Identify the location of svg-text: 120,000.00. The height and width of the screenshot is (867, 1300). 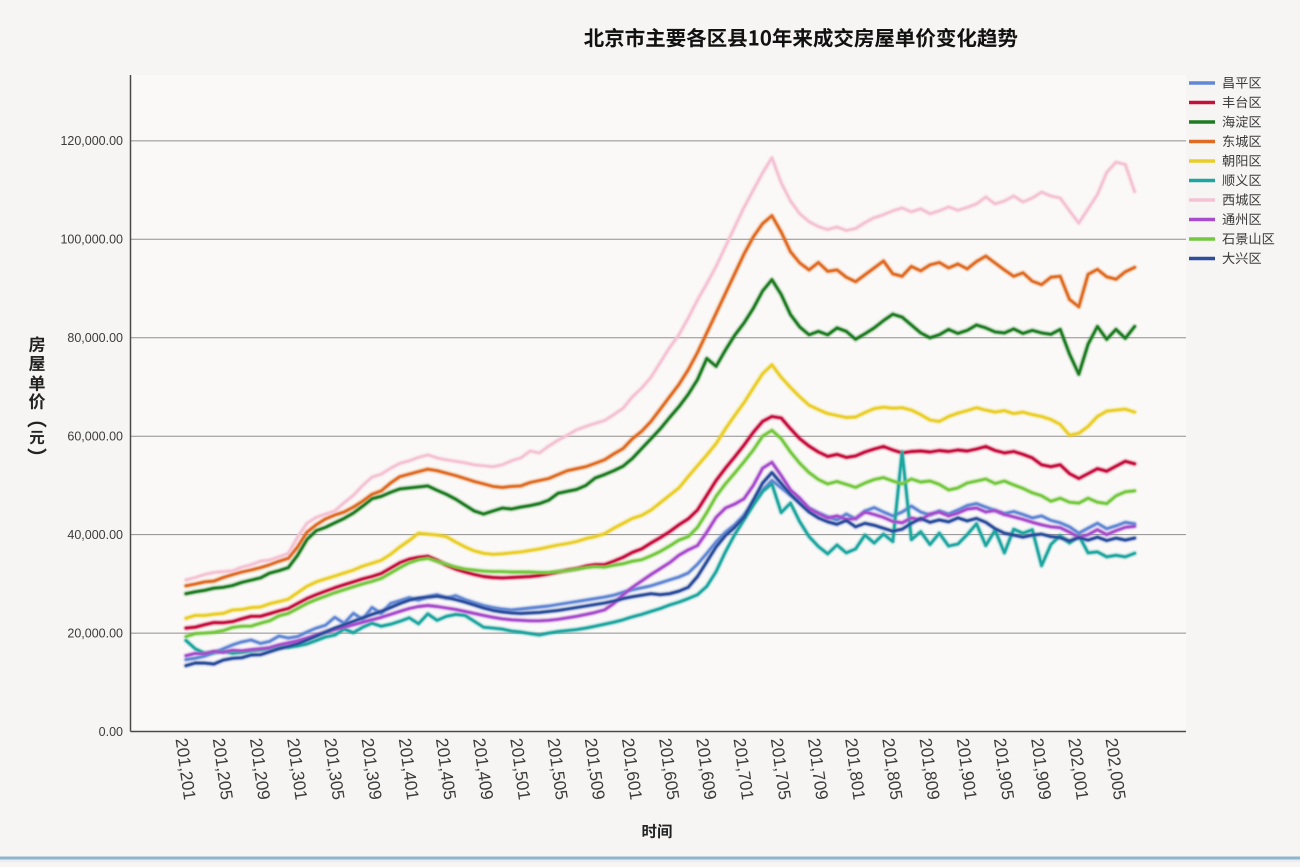
(91, 141).